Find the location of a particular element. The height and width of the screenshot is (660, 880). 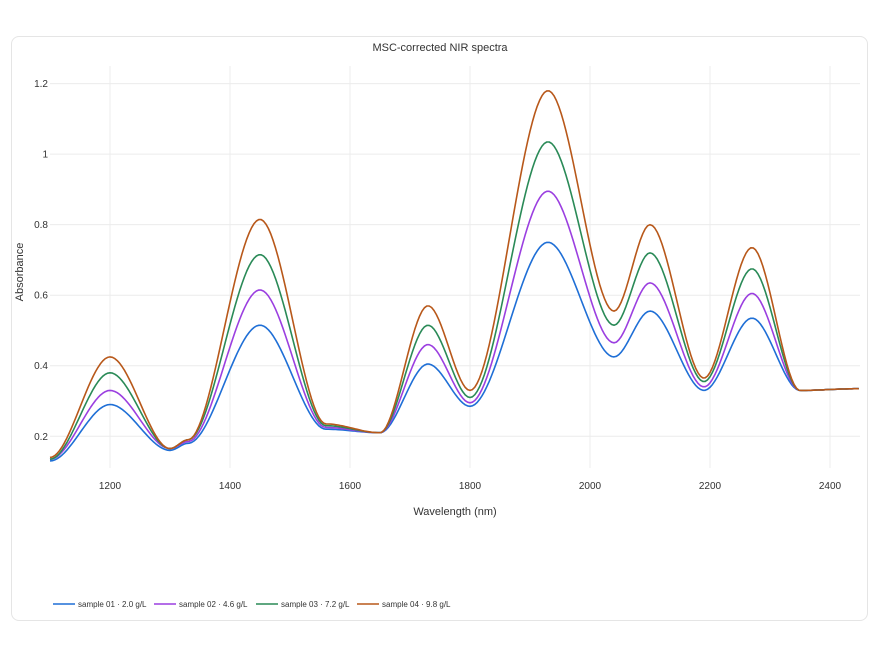

y-tick-label: 0.4 is located at coordinates (41, 366).